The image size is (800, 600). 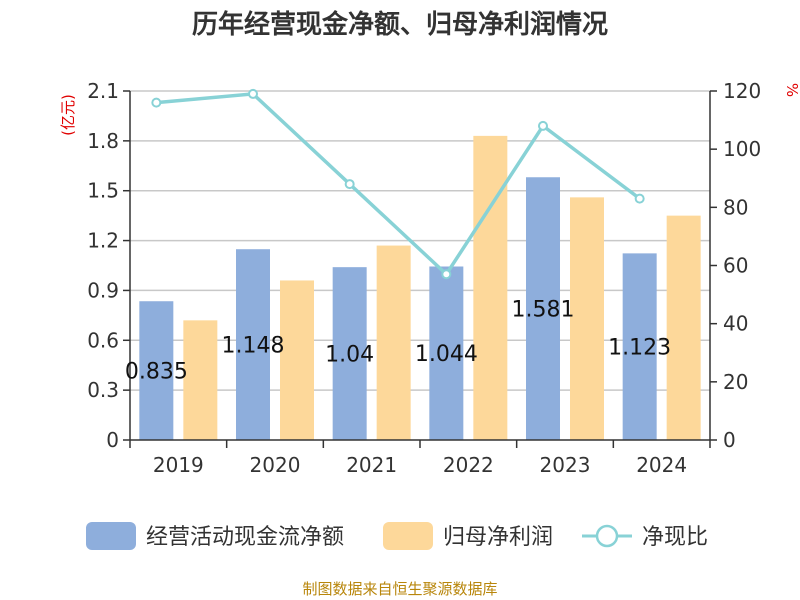 What do you see at coordinates (103, 191) in the screenshot?
I see `left-tick-label: 1.5` at bounding box center [103, 191].